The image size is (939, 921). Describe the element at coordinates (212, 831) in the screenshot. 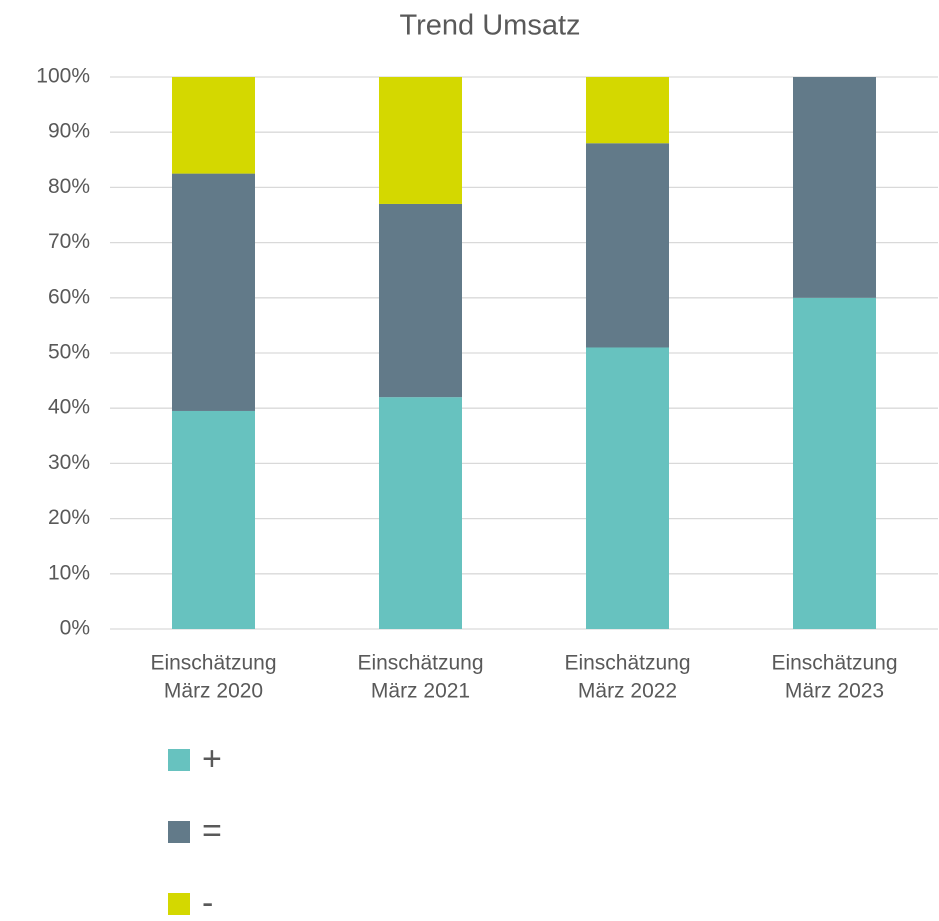

I see `legend-label: =` at that location.